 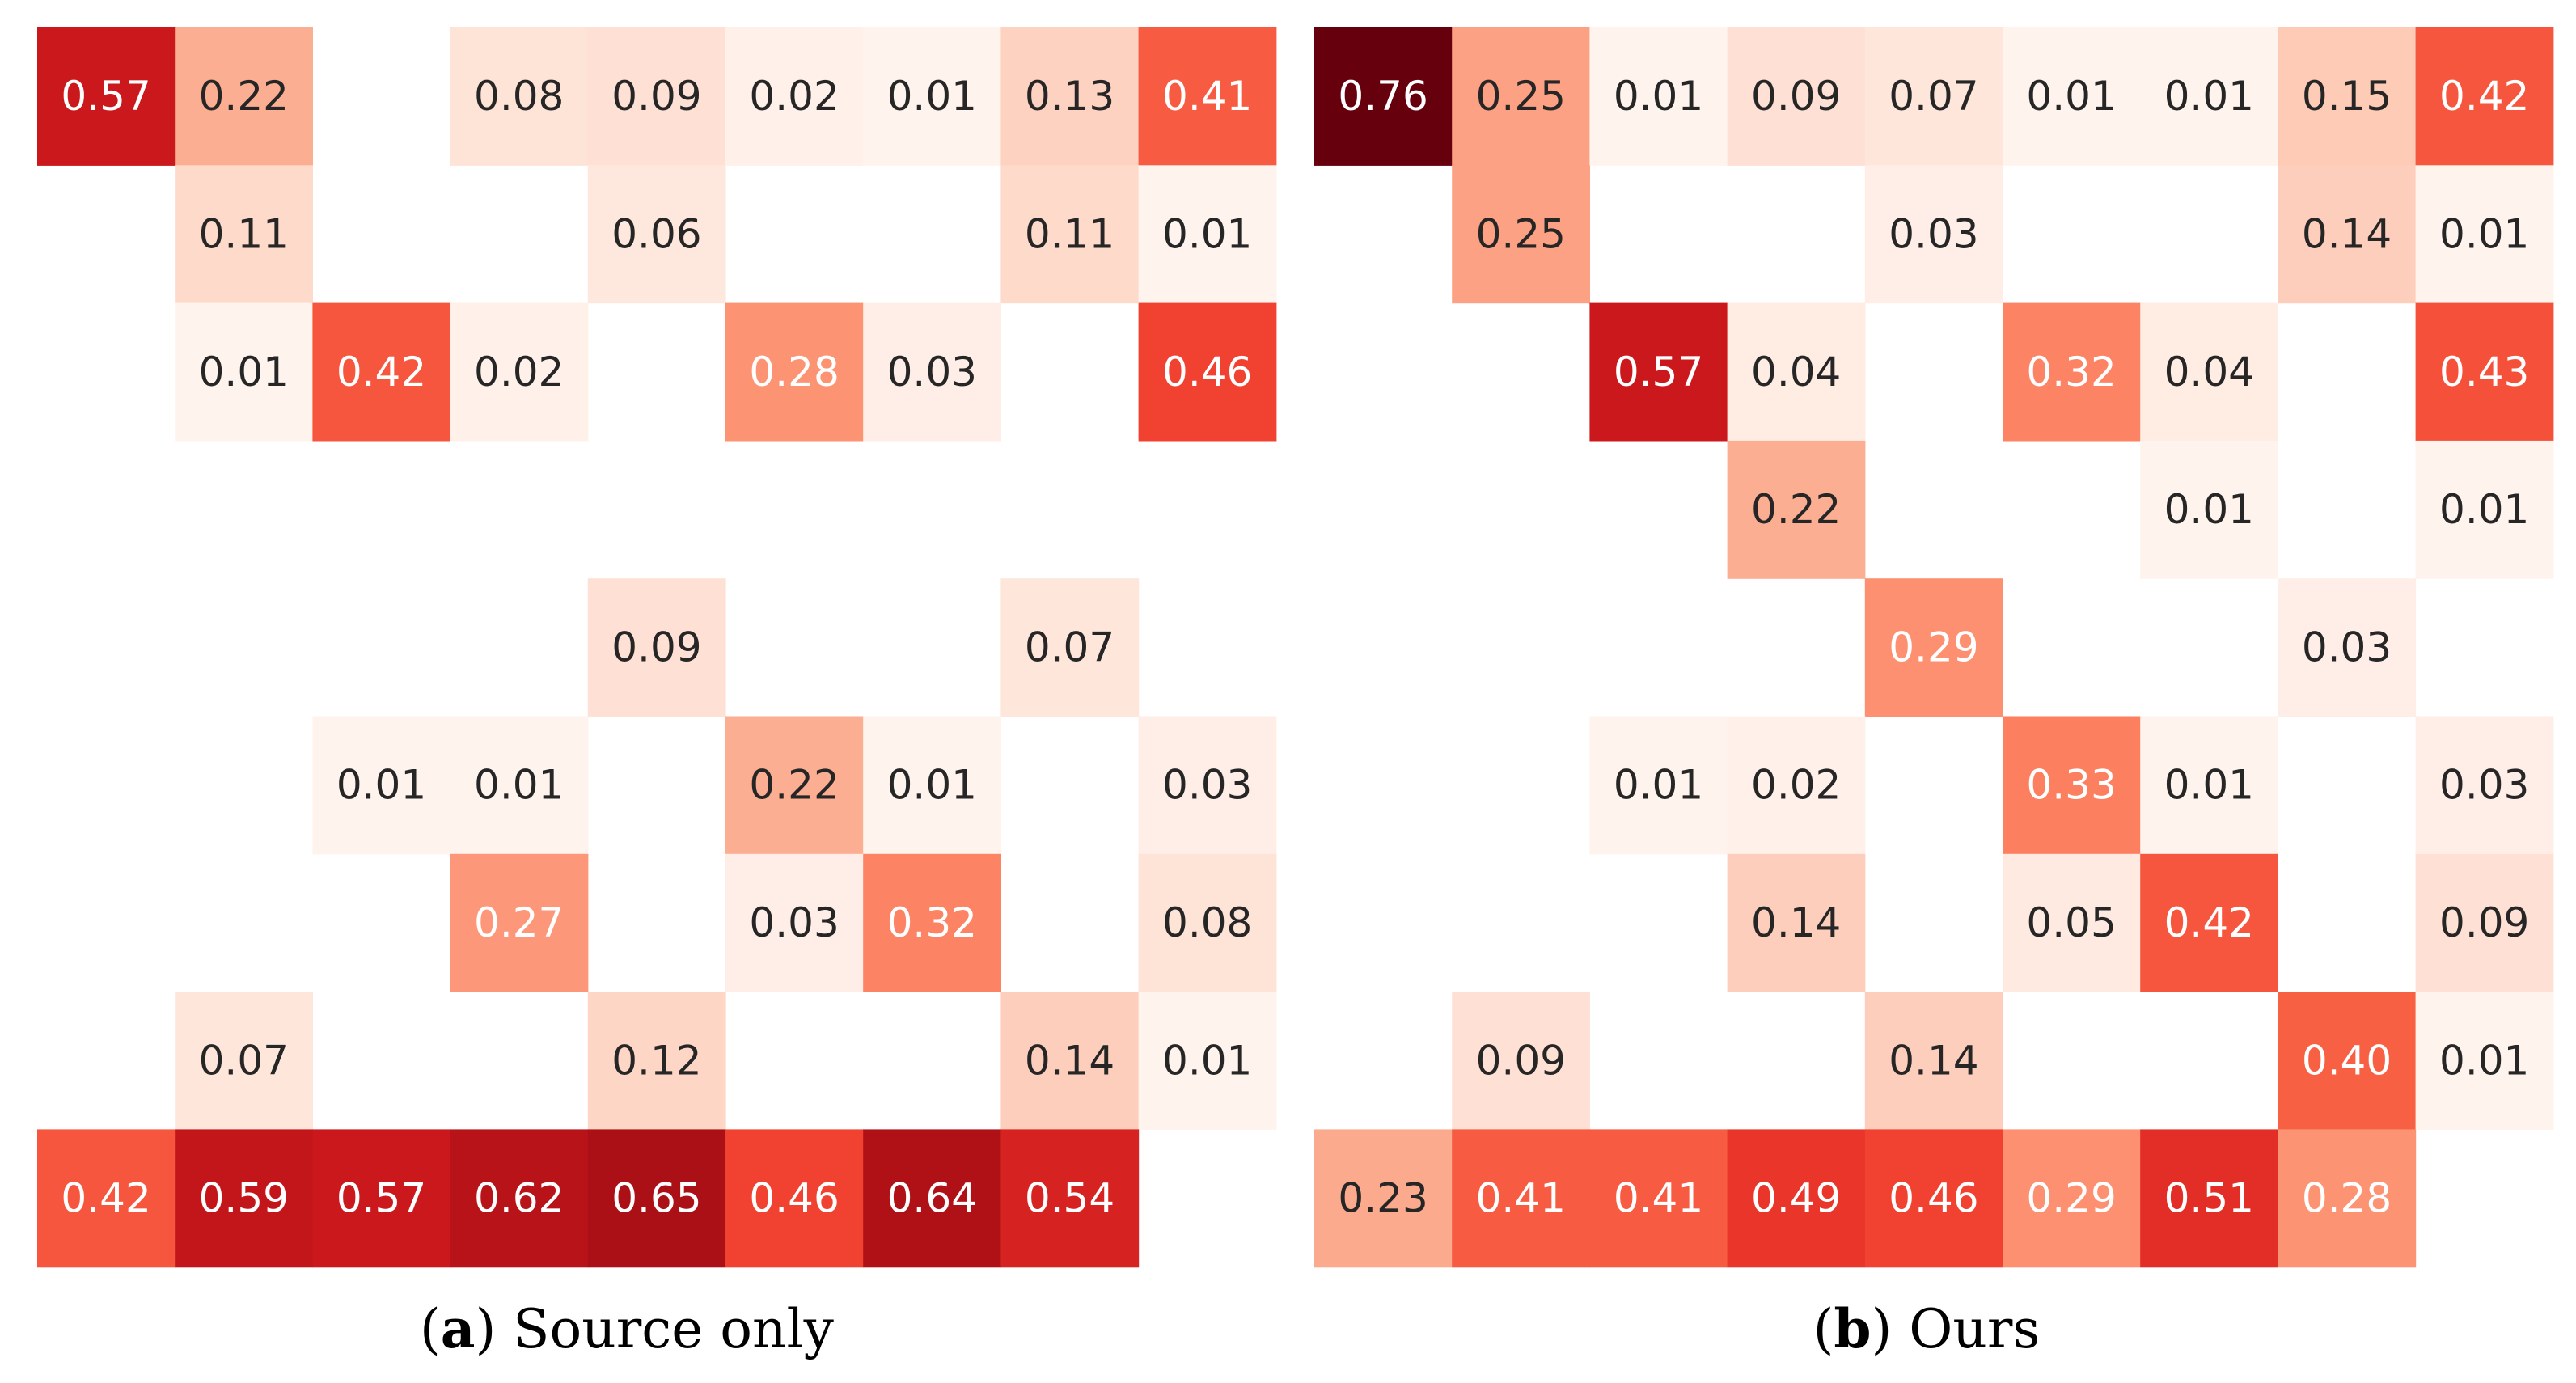 I want to click on cell-label-b-r1-c7: 0.14, so click(x=2347, y=233).